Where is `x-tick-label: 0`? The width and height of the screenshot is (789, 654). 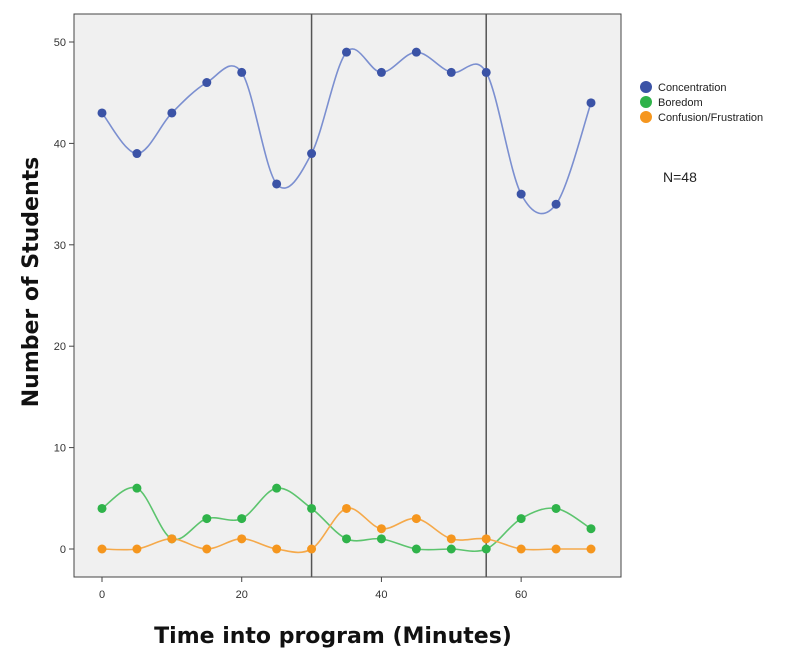
x-tick-label: 0 is located at coordinates (102, 595).